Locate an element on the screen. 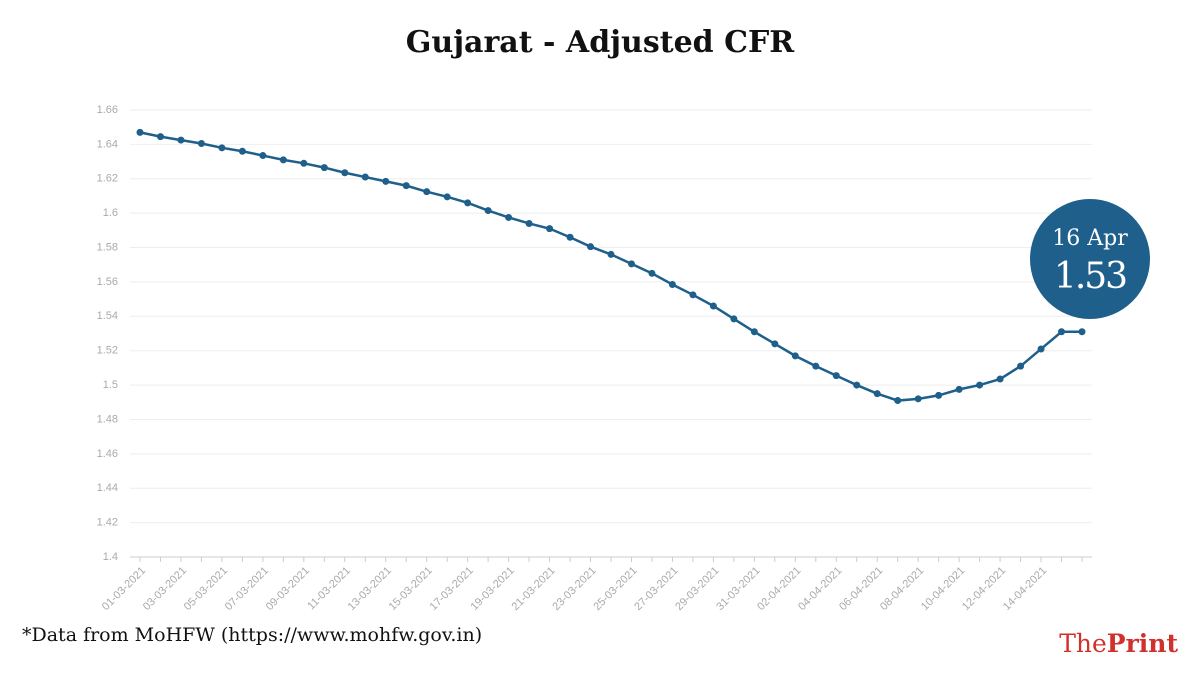 The width and height of the screenshot is (1200, 675). annotation-value: 1.53 is located at coordinates (1090, 276).